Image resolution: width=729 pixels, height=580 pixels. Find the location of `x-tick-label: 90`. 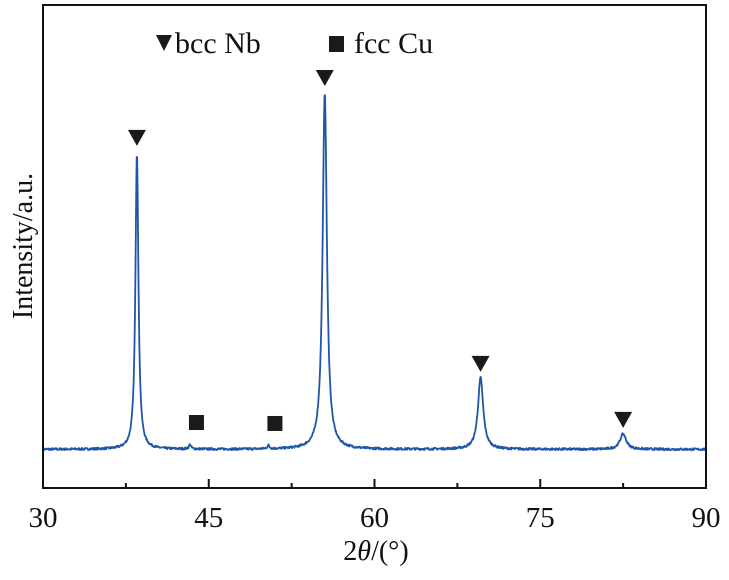

x-tick-label: 90 is located at coordinates (706, 518).